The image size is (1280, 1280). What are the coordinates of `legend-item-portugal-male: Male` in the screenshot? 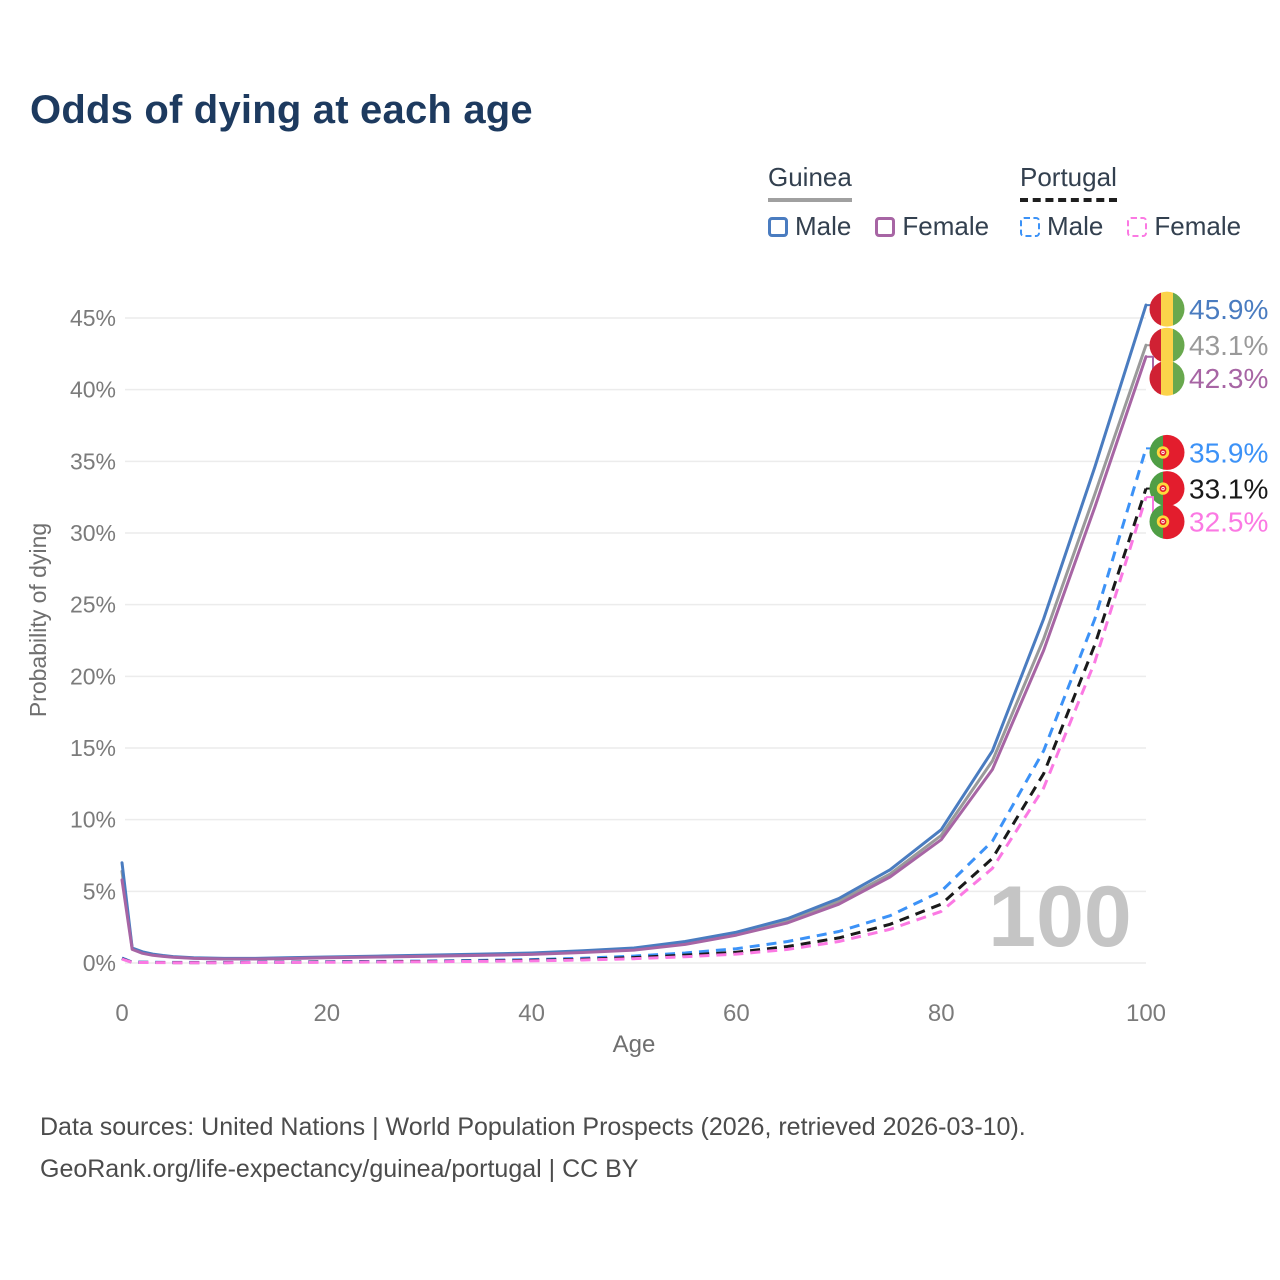 It's located at (1061, 226).